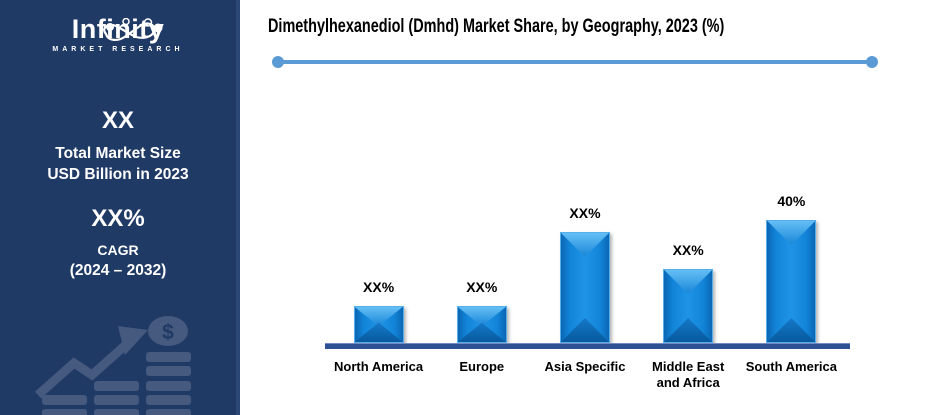 Image resolution: width=946 pixels, height=415 pixels. What do you see at coordinates (118, 218) in the screenshot?
I see `cagr-value: XX%` at bounding box center [118, 218].